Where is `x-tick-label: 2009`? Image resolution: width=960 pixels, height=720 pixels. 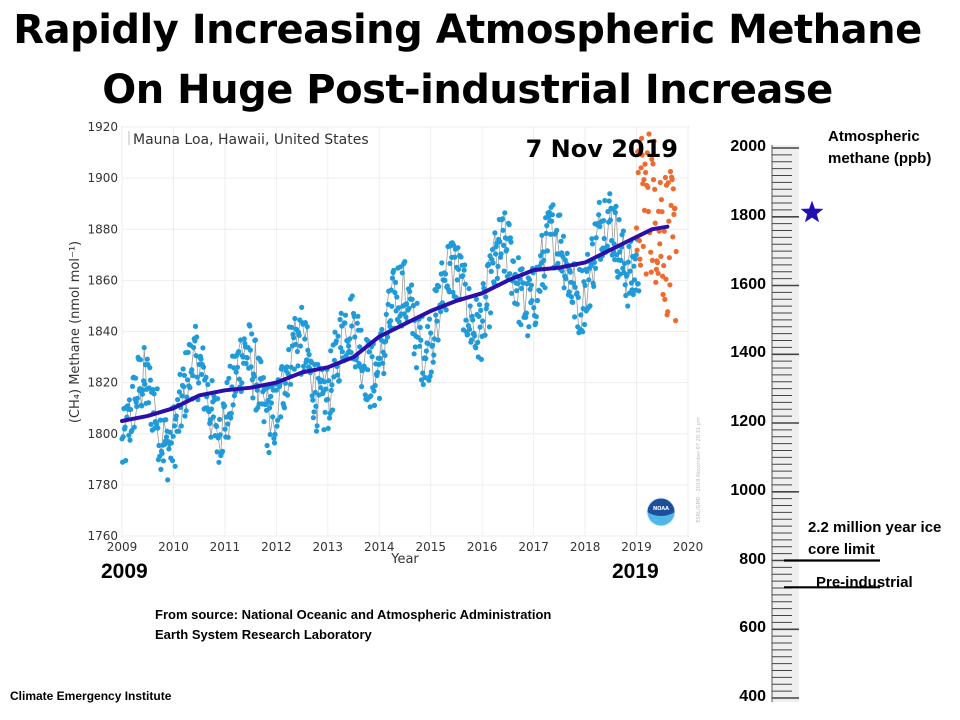 x-tick-label: 2009 is located at coordinates (122, 547).